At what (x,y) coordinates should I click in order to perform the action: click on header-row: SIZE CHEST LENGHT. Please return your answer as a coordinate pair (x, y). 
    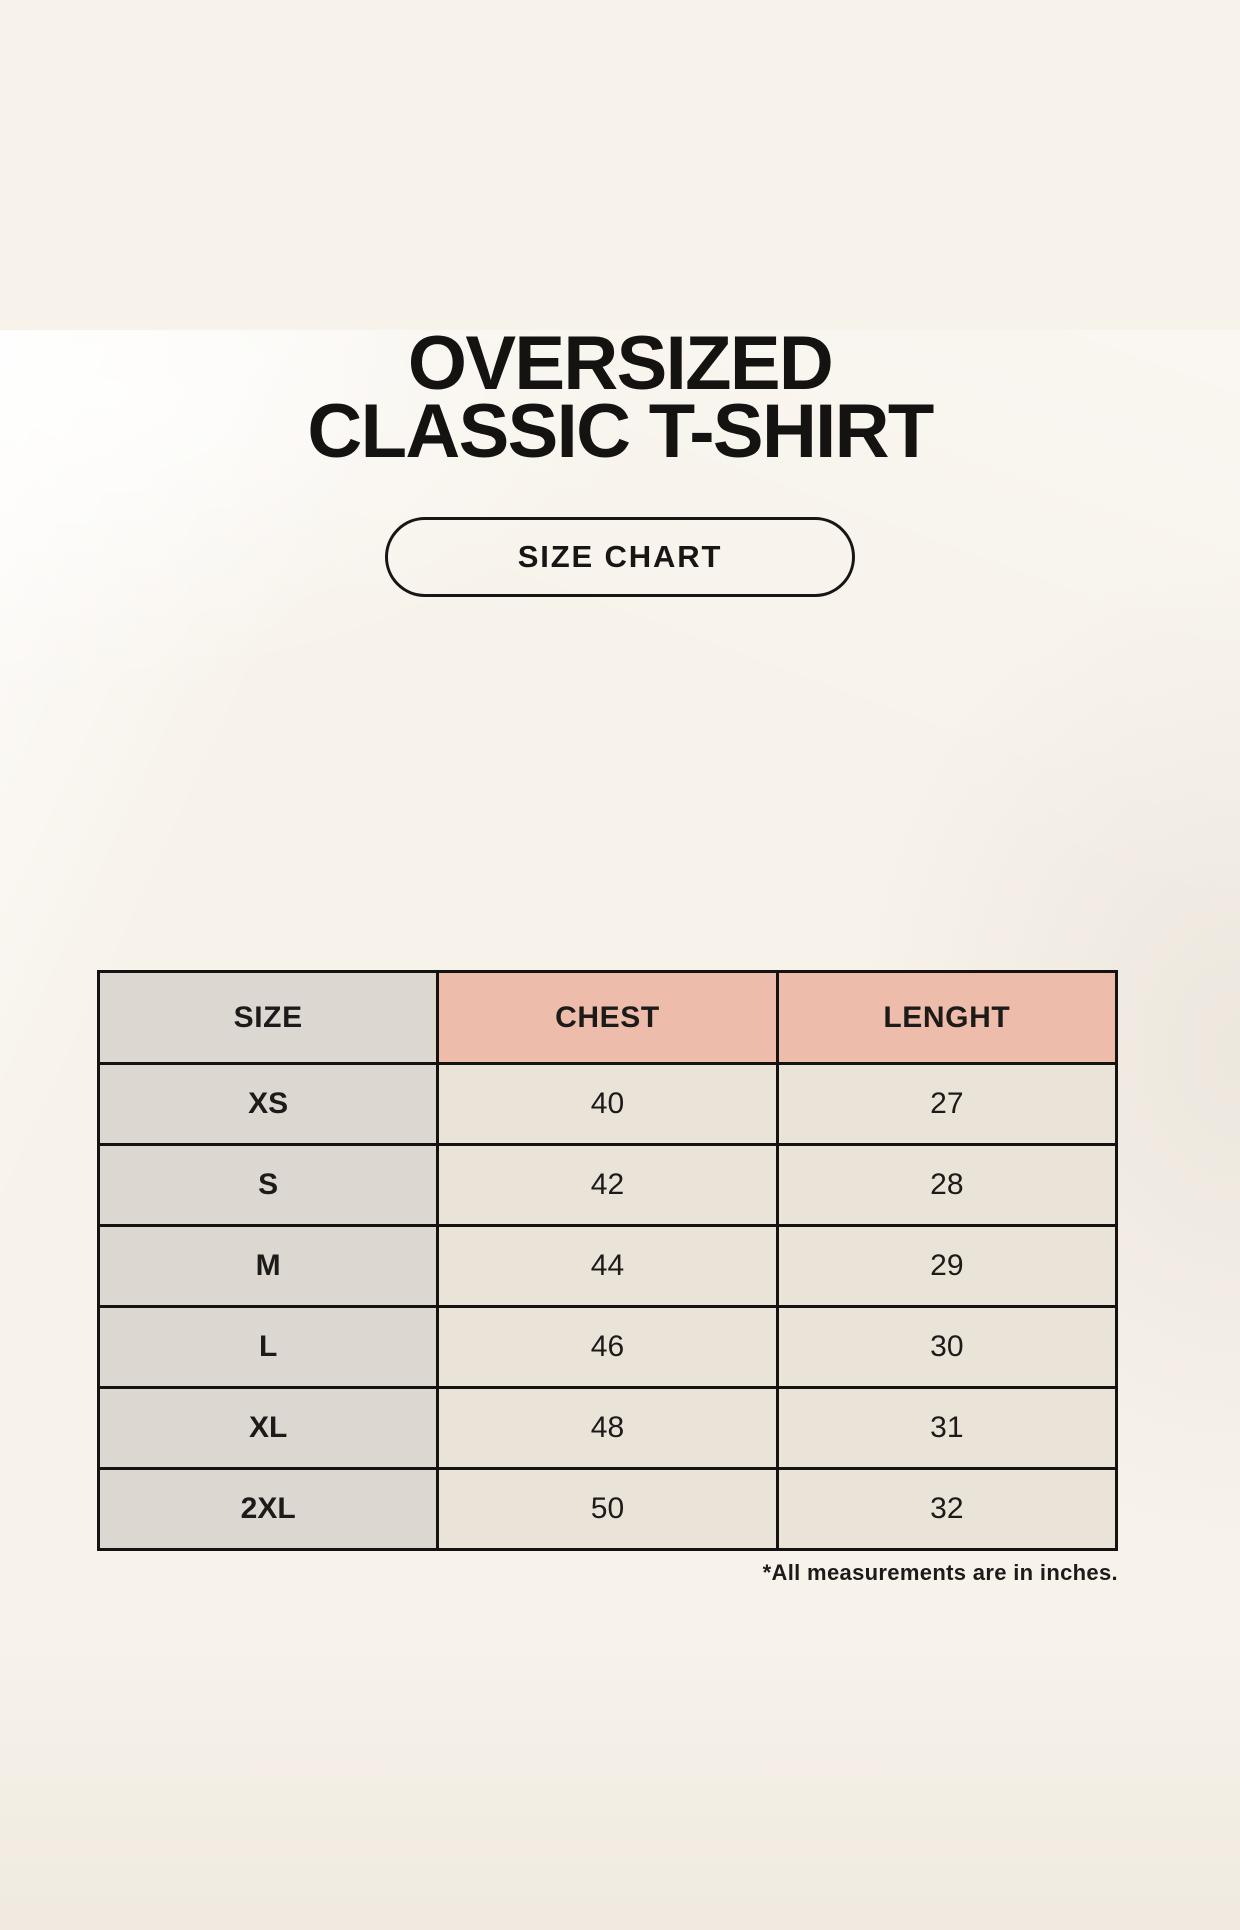
    Looking at the image, I should click on (607, 1017).